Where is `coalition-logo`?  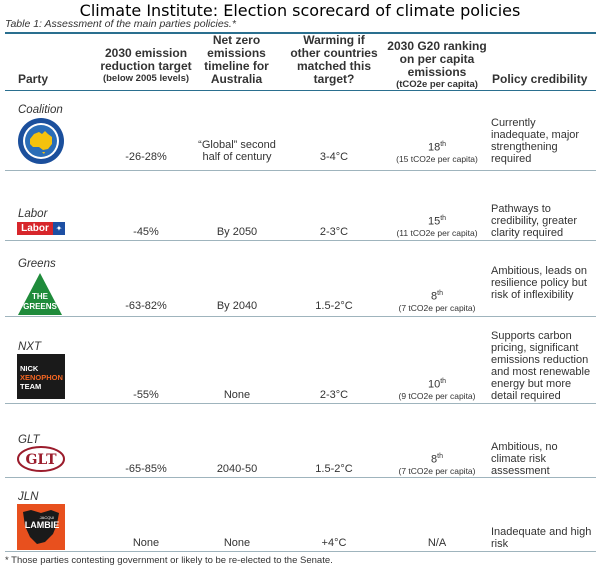
coalition-logo is located at coordinates (41, 141).